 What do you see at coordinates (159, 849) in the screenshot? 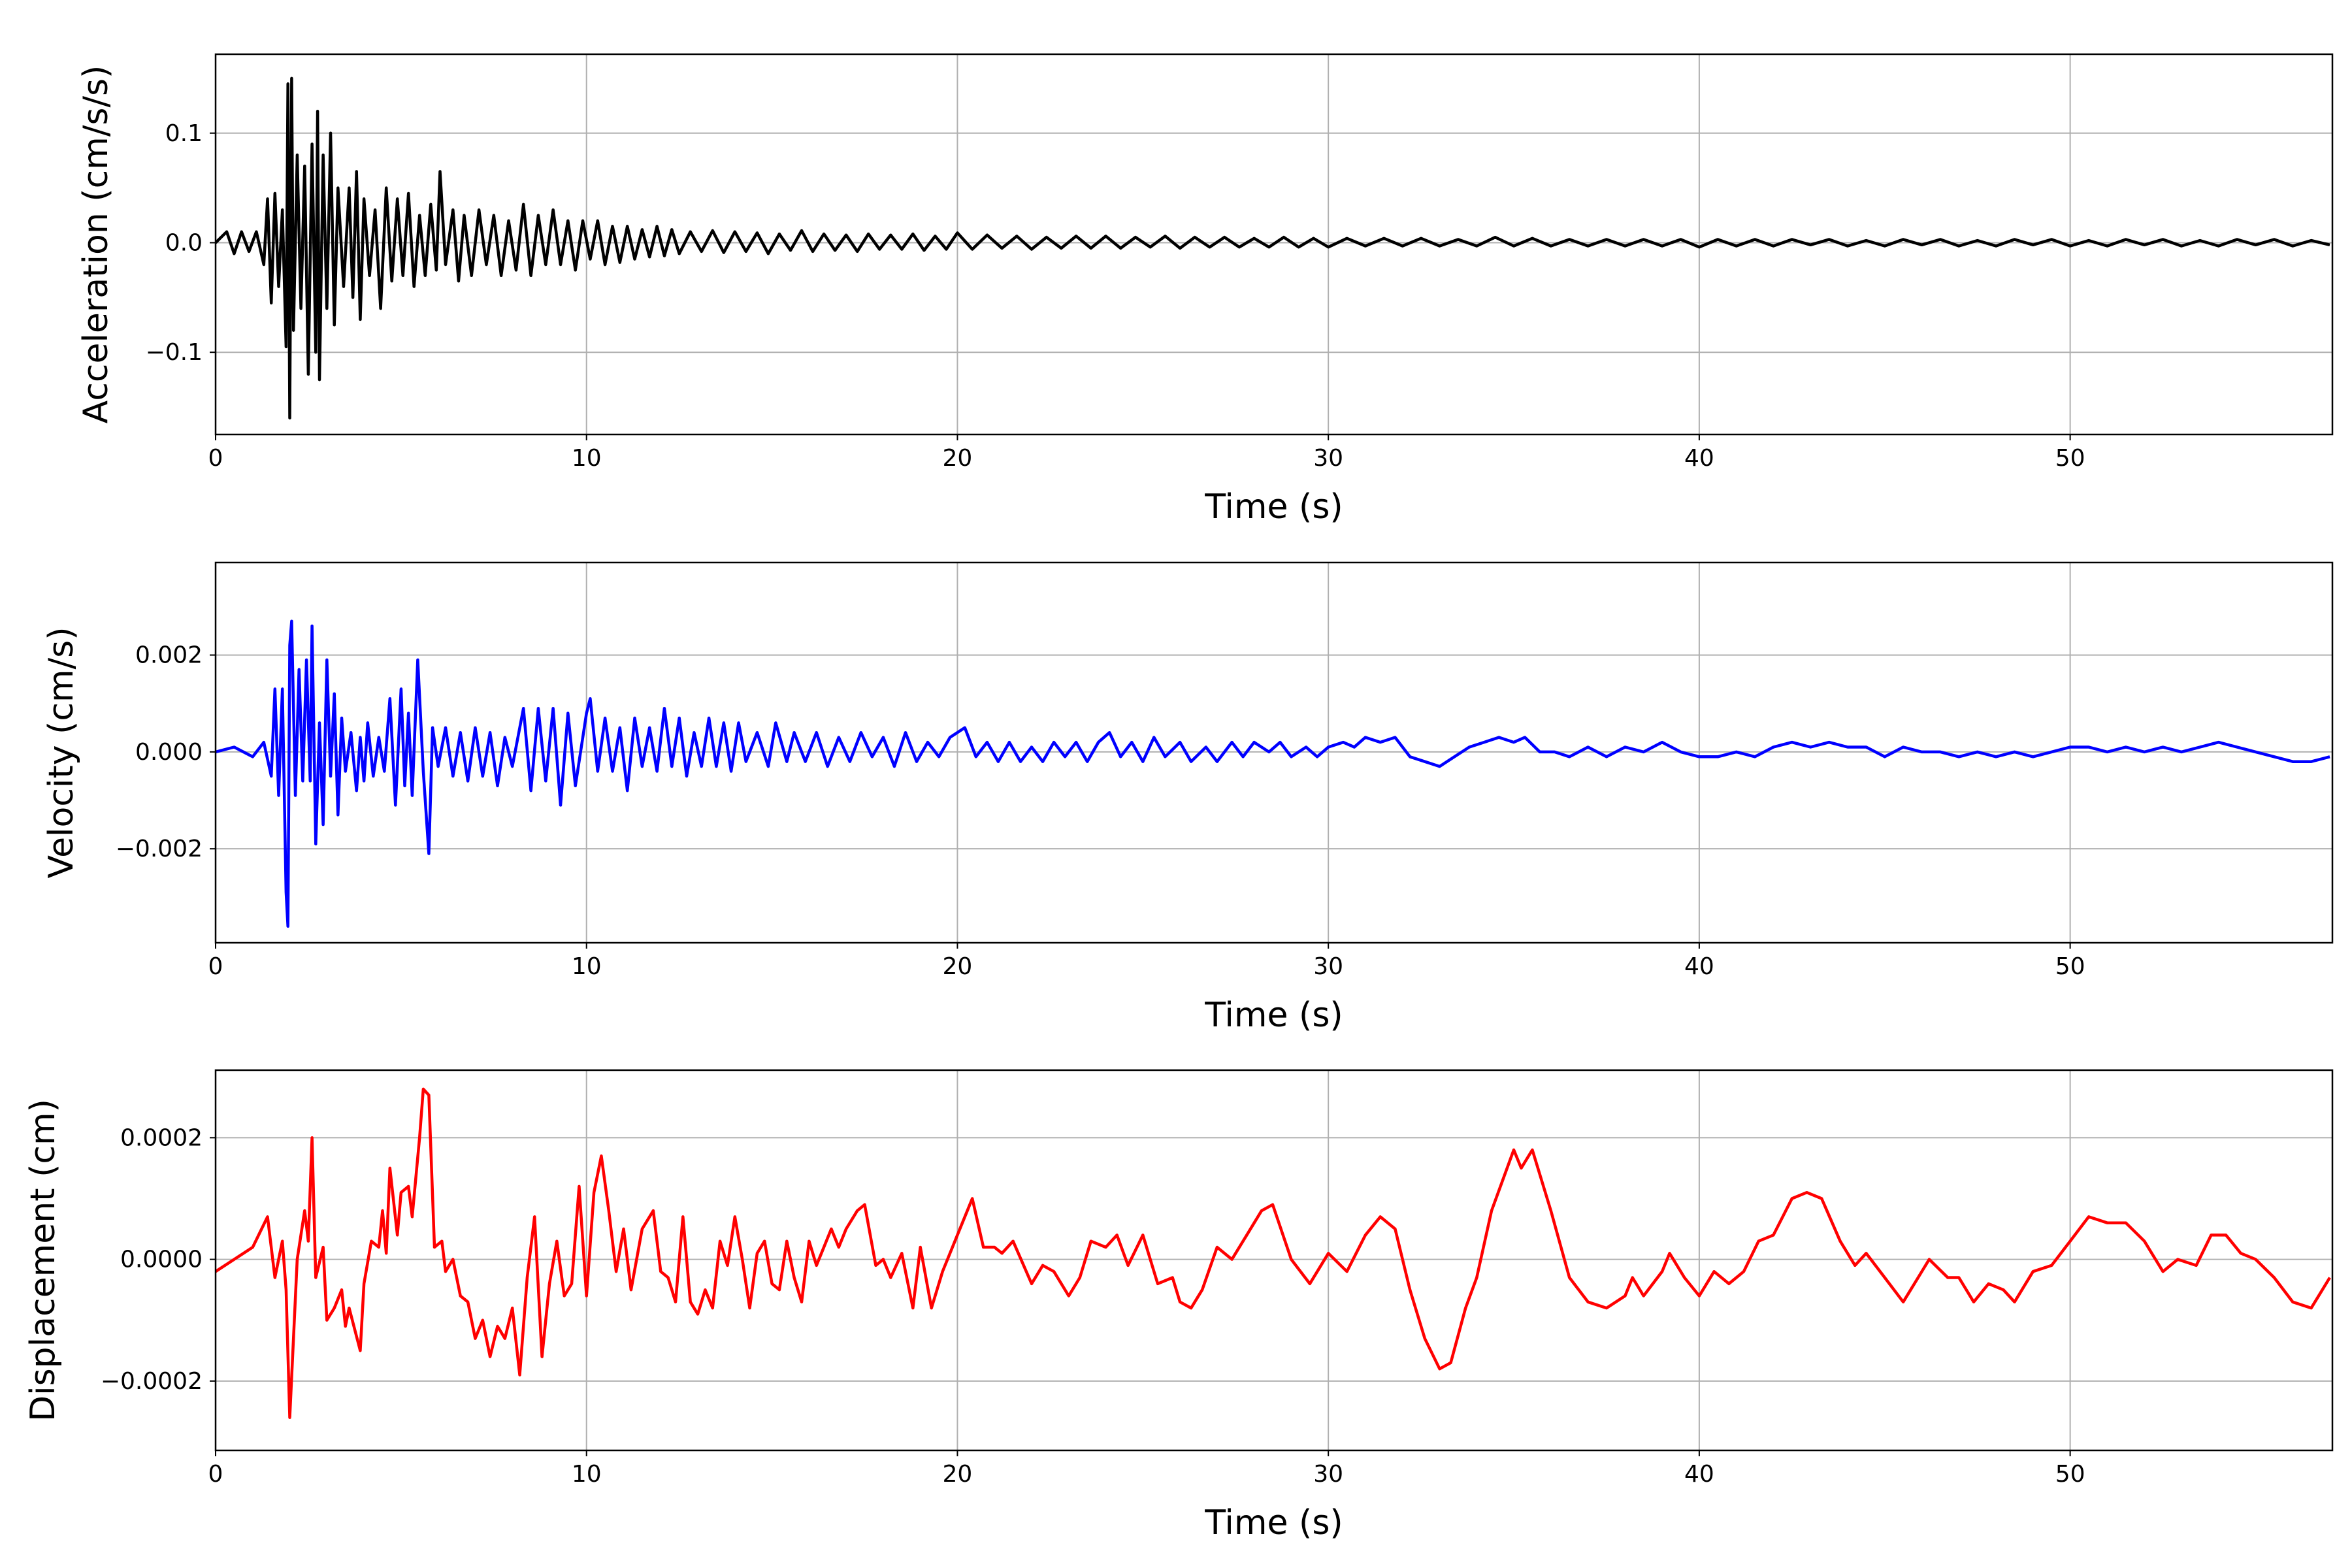
I see `y-tick-label: −0.002` at bounding box center [159, 849].